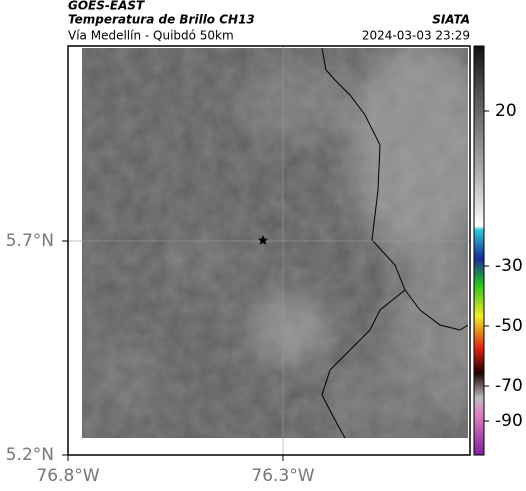  What do you see at coordinates (67, 476) in the screenshot?
I see `lon-tick-label: 76.8°W` at bounding box center [67, 476].